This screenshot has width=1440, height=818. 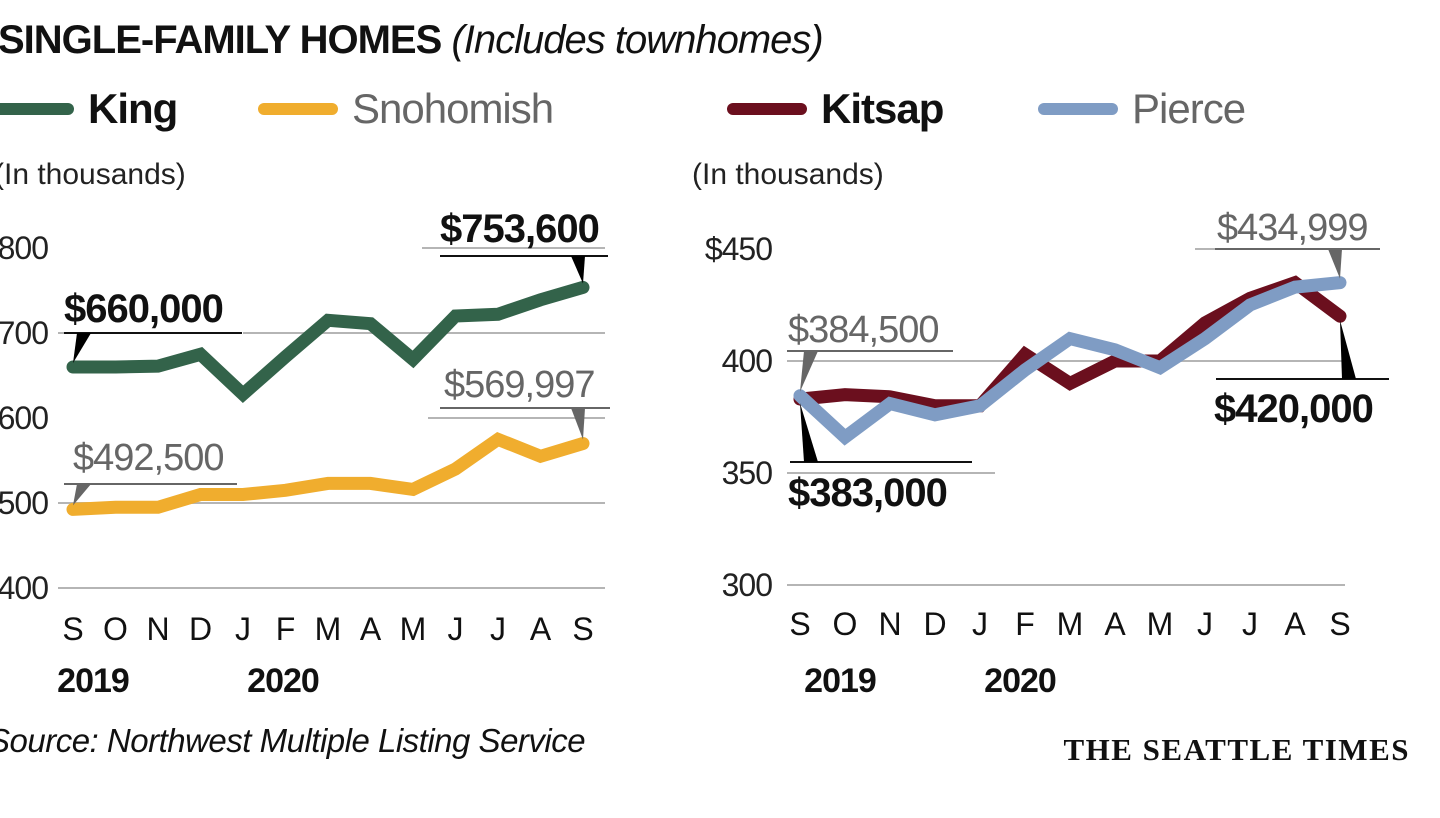 What do you see at coordinates (863, 330) in the screenshot?
I see `annotation-label: $384,500` at bounding box center [863, 330].